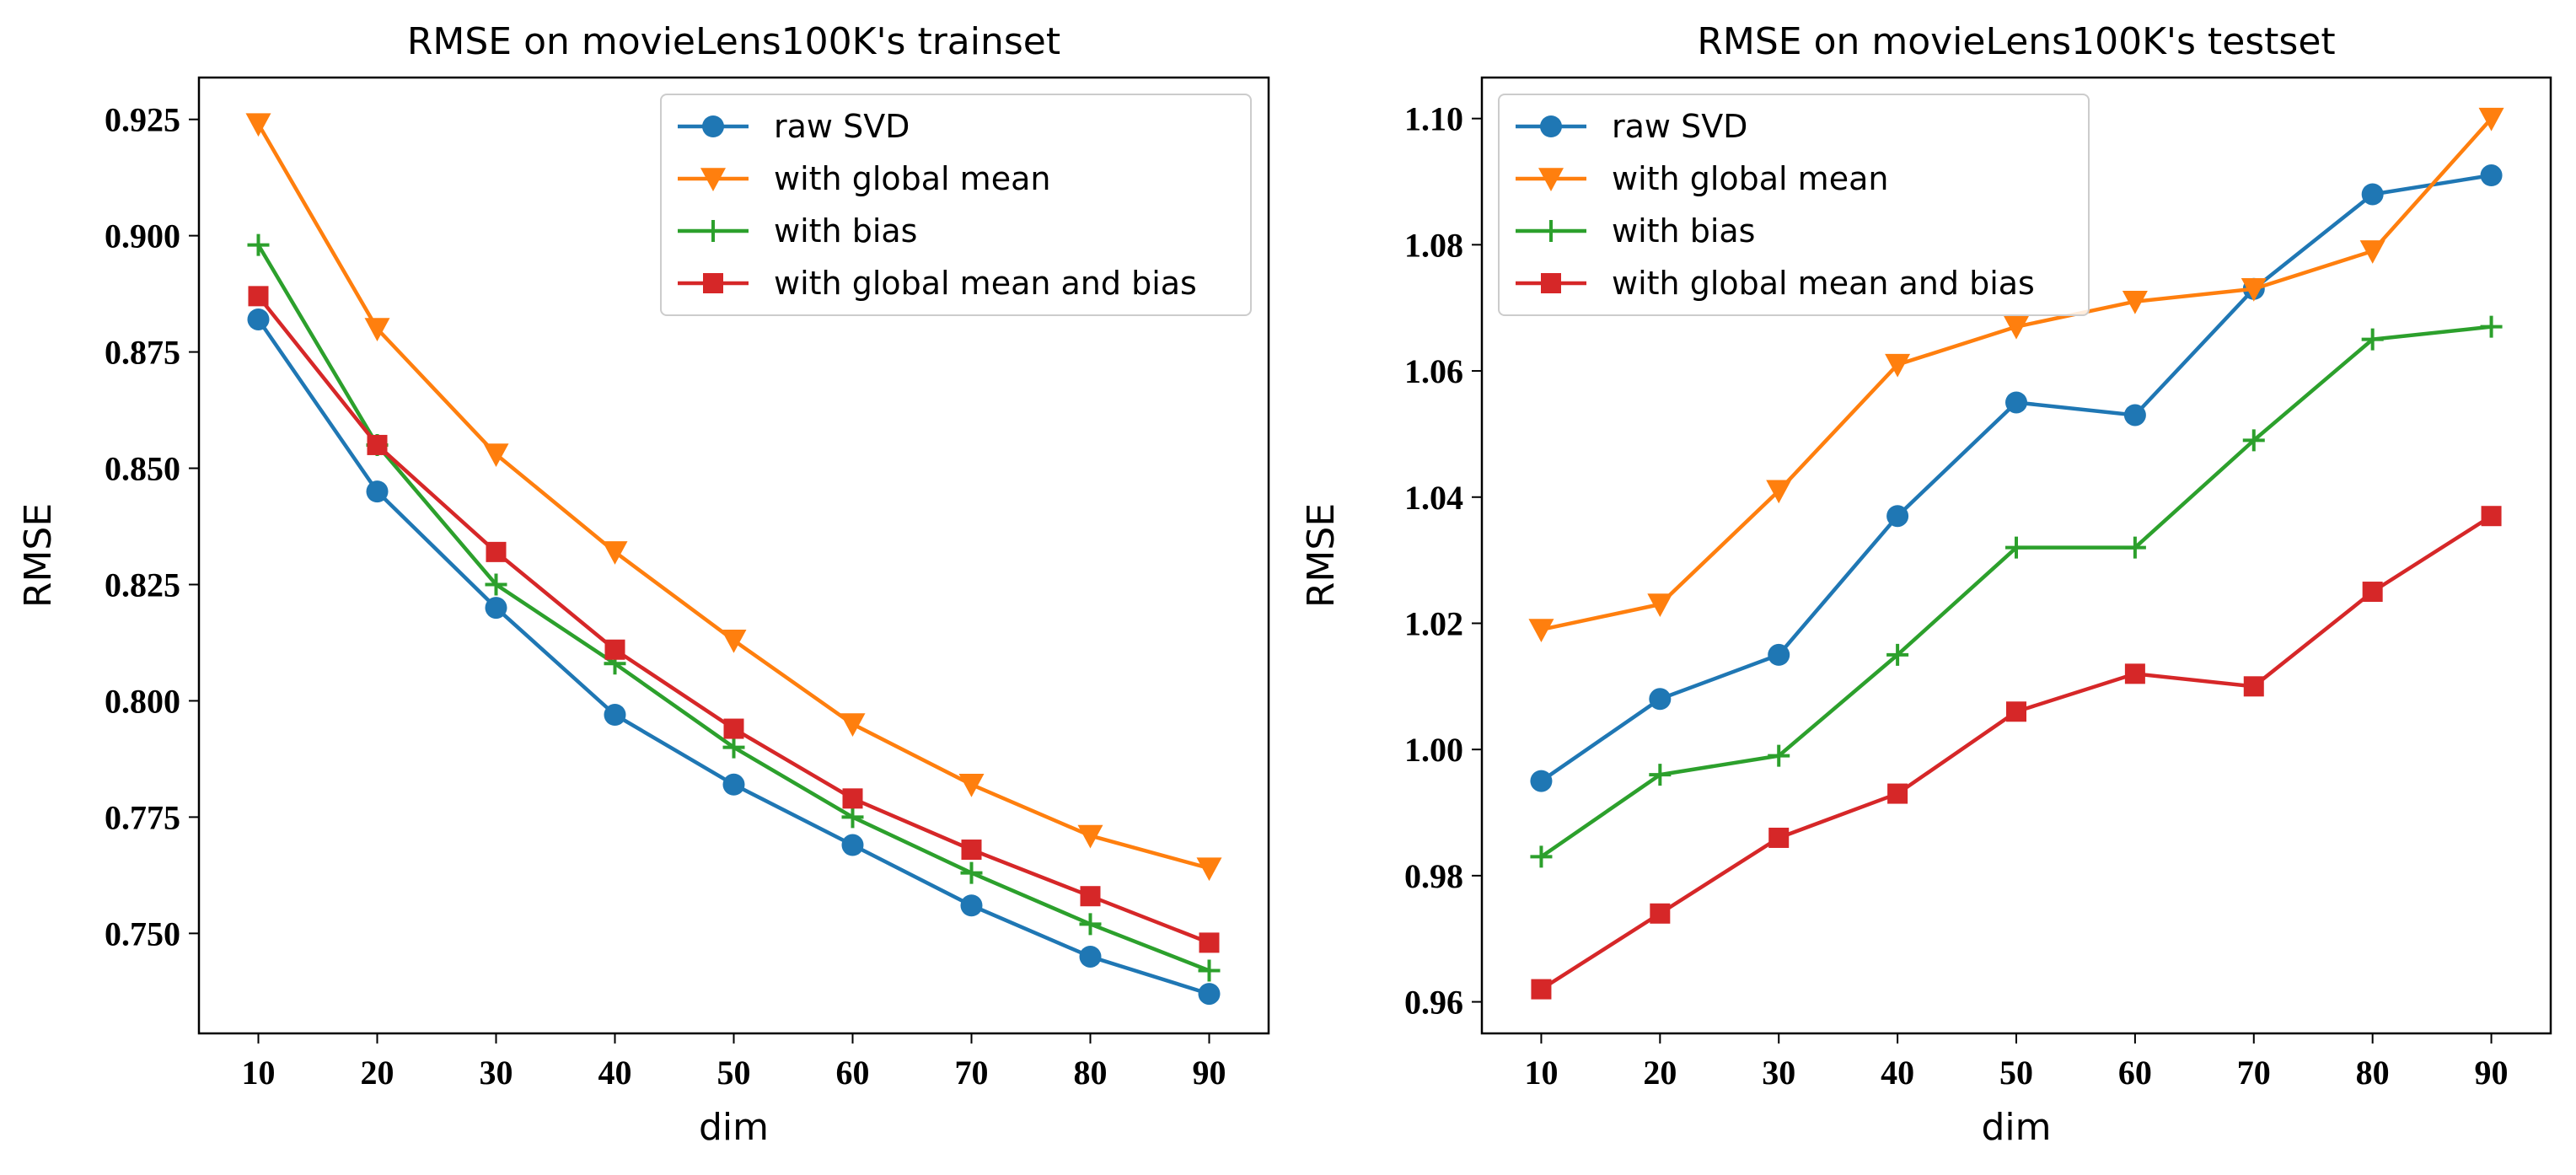 The height and width of the screenshot is (1175, 2576). What do you see at coordinates (142, 236) in the screenshot?
I see `y-tick-label: 0.900` at bounding box center [142, 236].